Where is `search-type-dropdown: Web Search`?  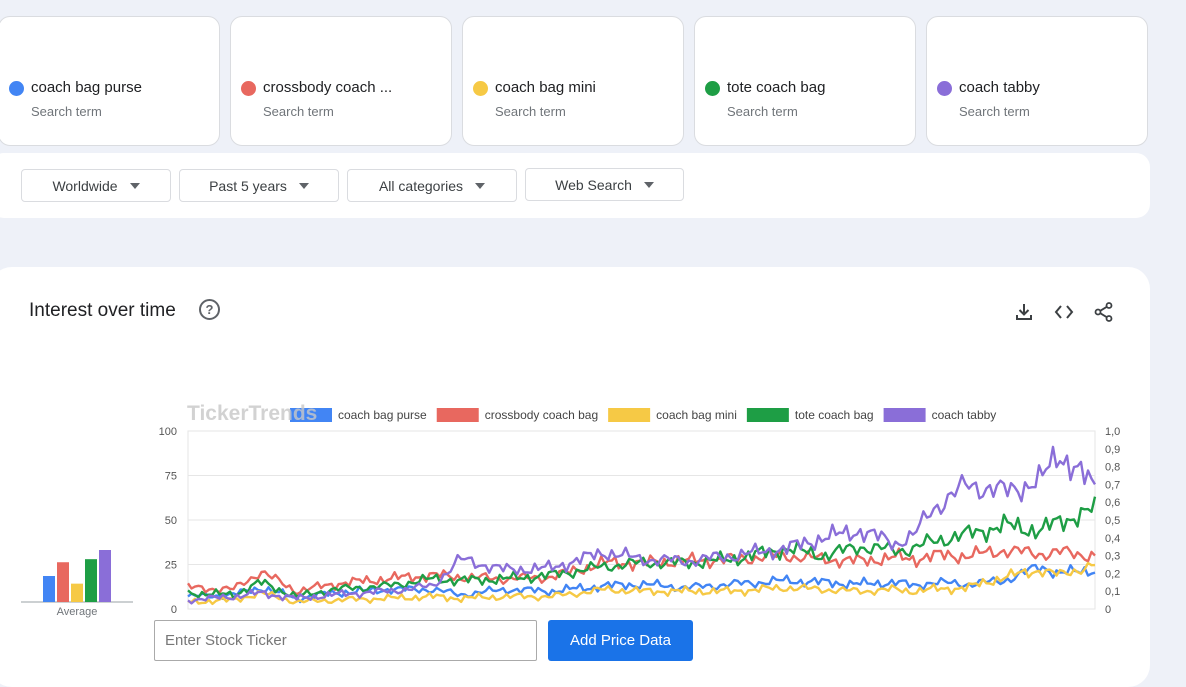
search-type-dropdown: Web Search is located at coordinates (604, 184).